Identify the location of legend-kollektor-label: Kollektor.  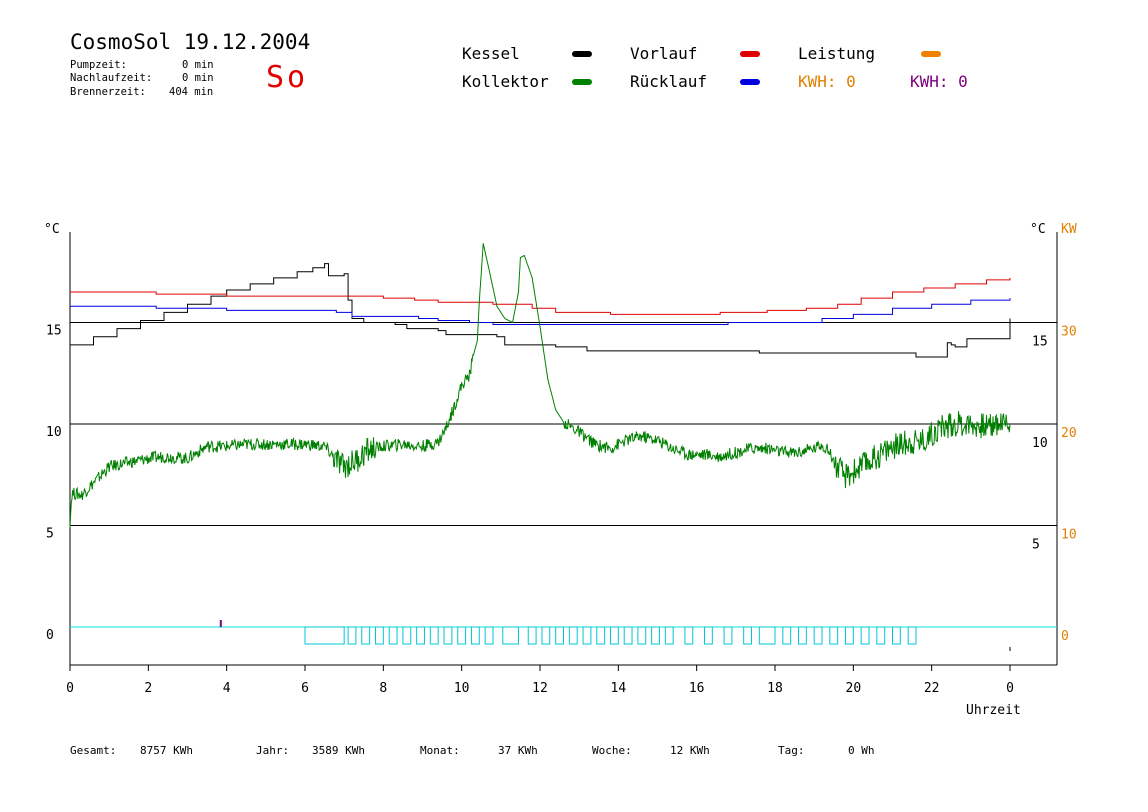
(505, 81).